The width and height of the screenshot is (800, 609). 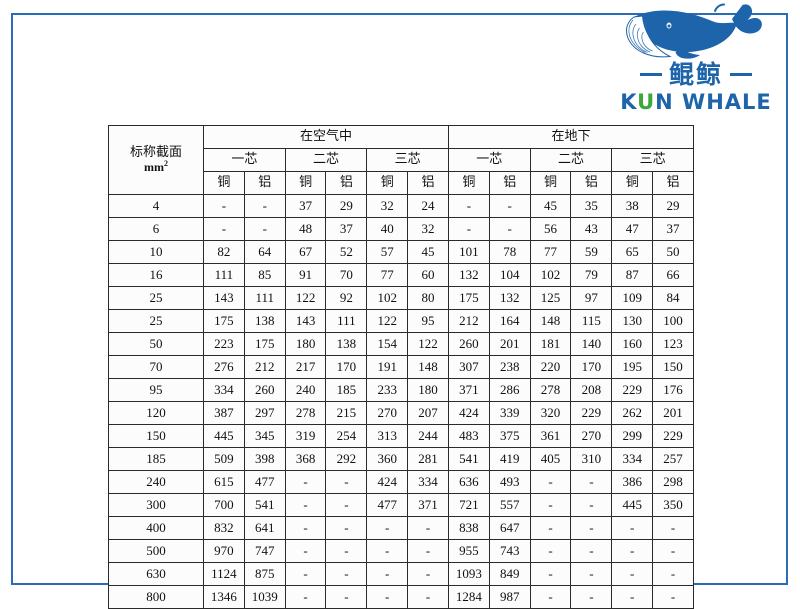 I want to click on core-header-ug-3: 三芯, so click(x=652, y=160).